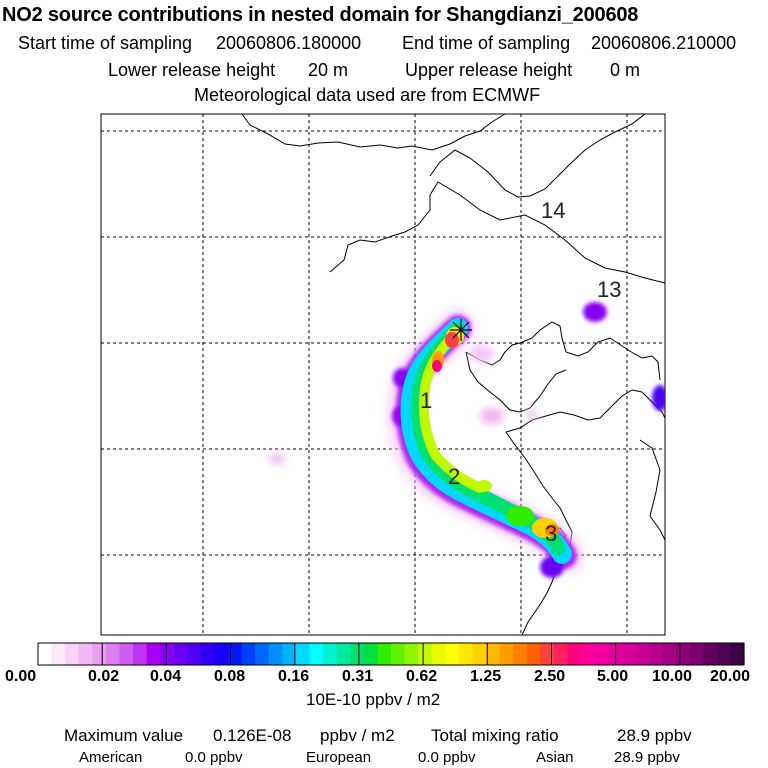 Image resolution: width=768 pixels, height=768 pixels. Describe the element at coordinates (373, 132) in the screenshot. I see `country-border` at that location.